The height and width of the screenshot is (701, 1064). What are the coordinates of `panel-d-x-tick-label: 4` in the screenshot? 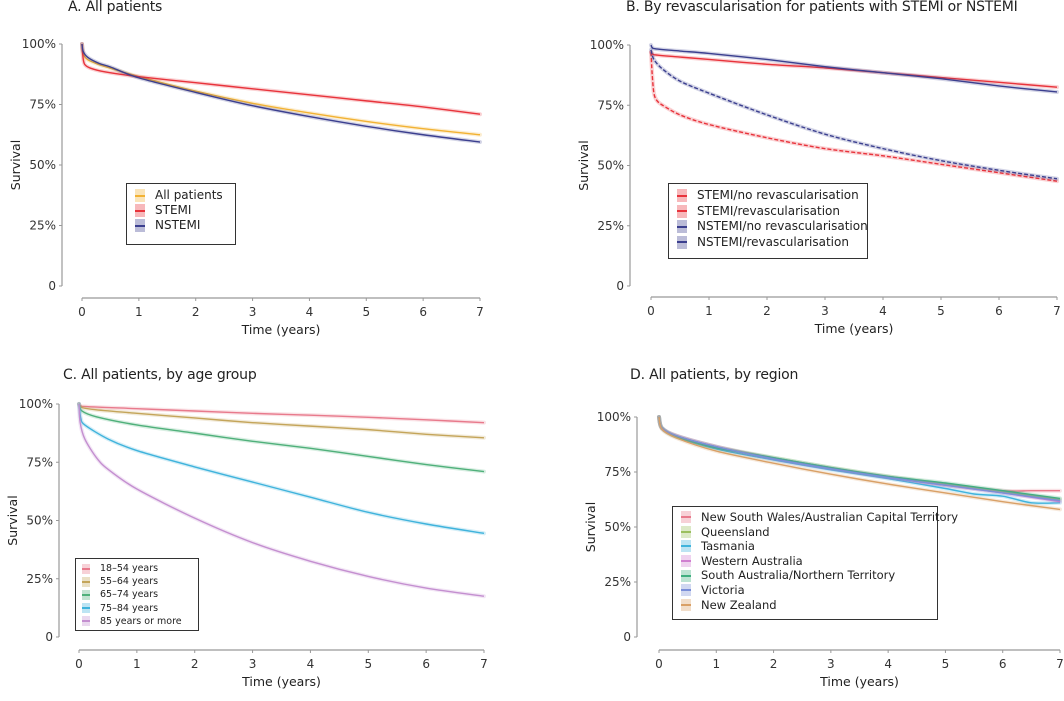 It's located at (888, 664).